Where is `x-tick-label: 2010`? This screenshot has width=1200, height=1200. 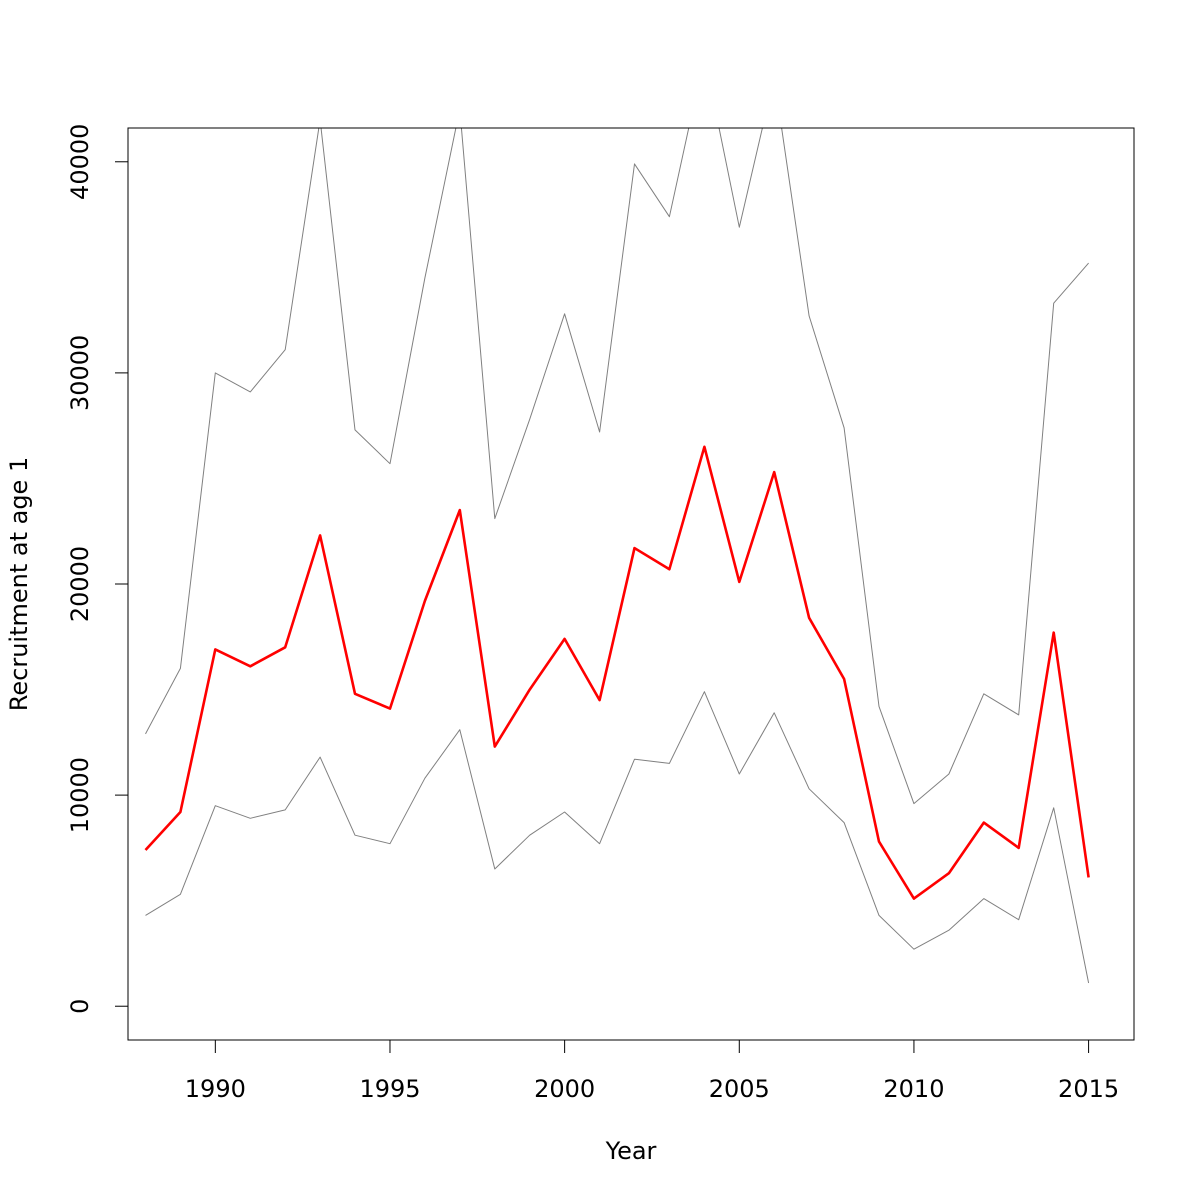 x-tick-label: 2010 is located at coordinates (913, 1089).